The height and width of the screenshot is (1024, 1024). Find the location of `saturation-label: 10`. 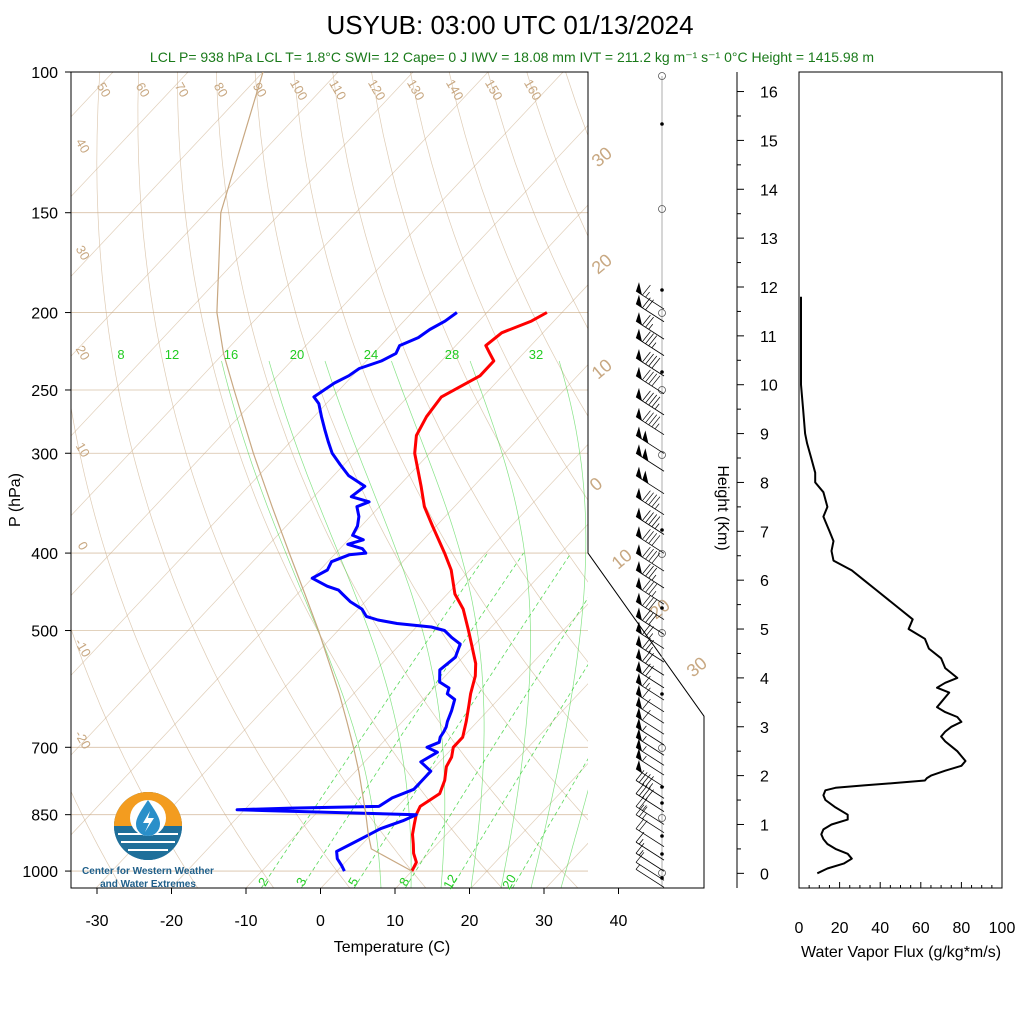

saturation-label: 10 is located at coordinates (602, 369).